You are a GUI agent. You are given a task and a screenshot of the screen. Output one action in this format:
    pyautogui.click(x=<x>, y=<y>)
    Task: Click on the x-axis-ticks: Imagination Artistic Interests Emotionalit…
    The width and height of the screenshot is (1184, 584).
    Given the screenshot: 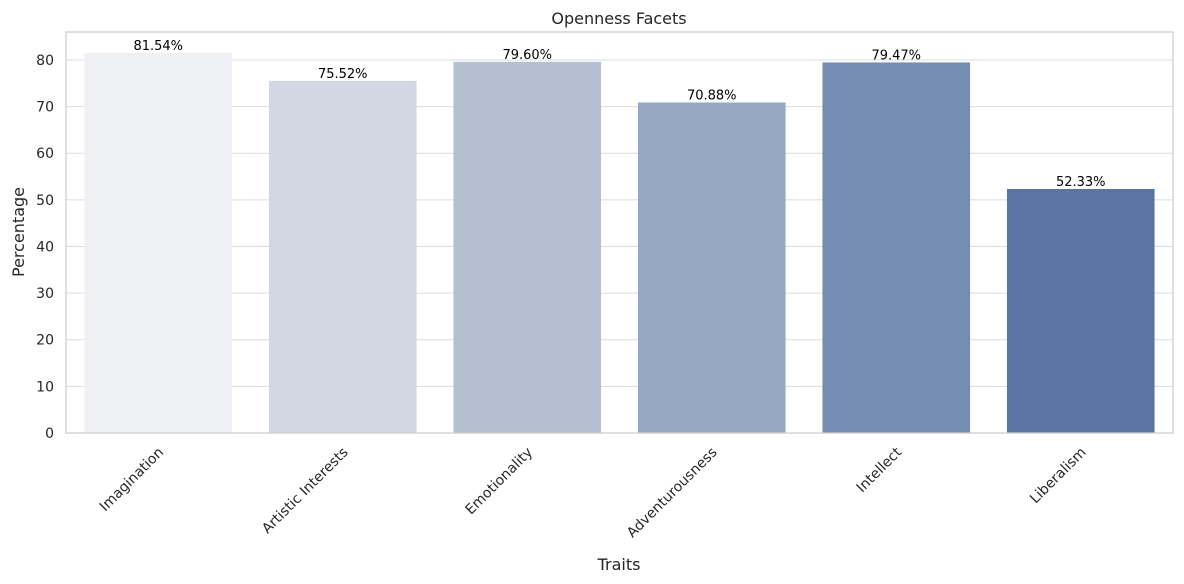 What is the action you would take?
    pyautogui.click(x=593, y=492)
    